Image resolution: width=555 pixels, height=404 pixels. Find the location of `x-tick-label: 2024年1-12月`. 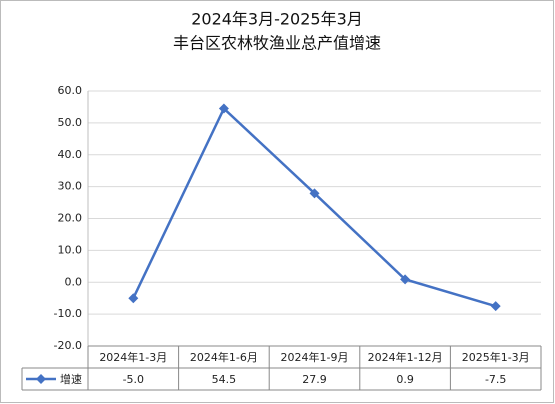

x-tick-label: 2024年1-12月 is located at coordinates (405, 357).